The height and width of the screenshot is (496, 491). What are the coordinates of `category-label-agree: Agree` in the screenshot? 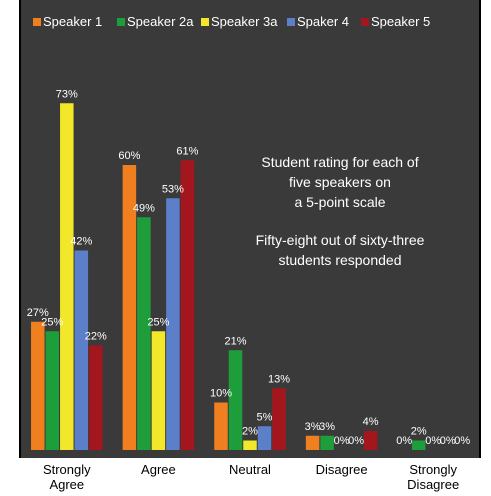 It's located at (158, 469).